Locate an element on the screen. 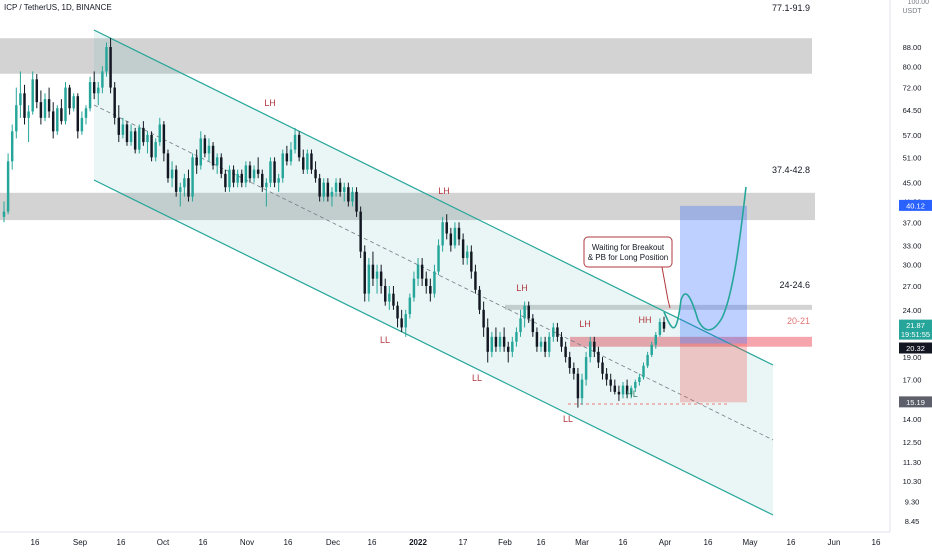 This screenshot has height=555, width=932. price-badge-text-stop: 15.19 is located at coordinates (915, 402).